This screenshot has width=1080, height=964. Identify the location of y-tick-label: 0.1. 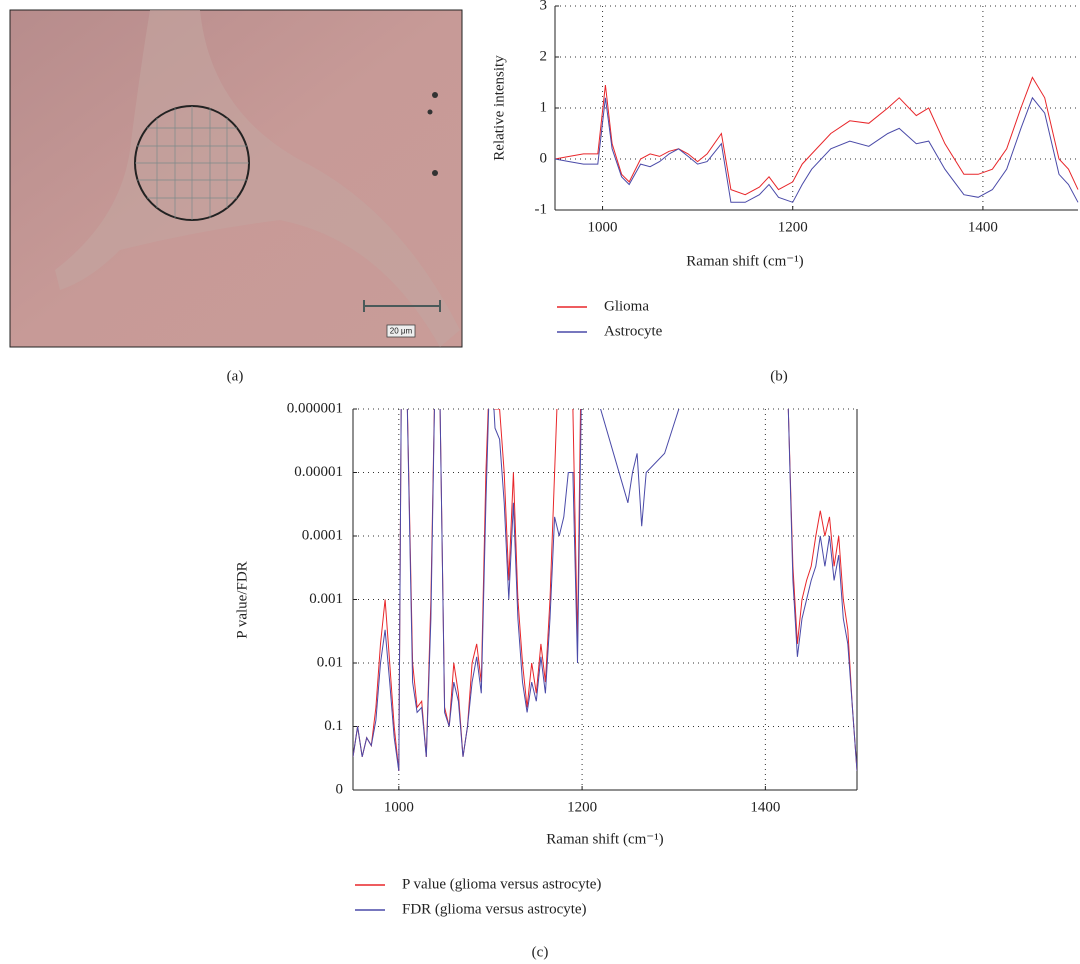
(333, 726).